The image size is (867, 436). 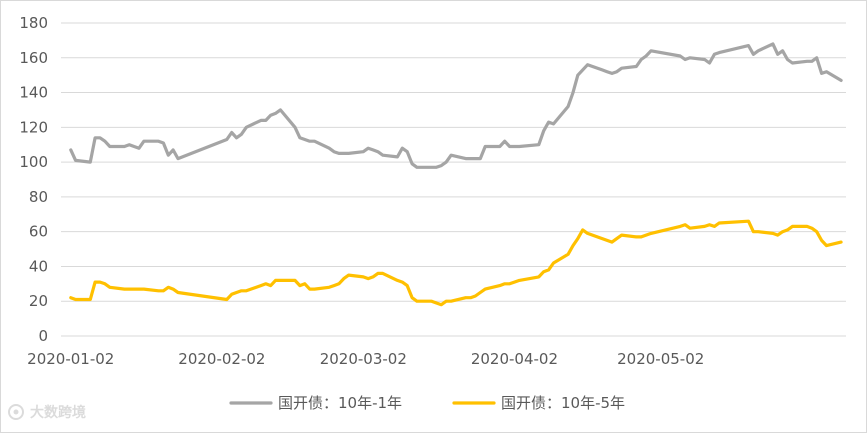 What do you see at coordinates (33, 162) in the screenshot?
I see `y-tick-label: 100` at bounding box center [33, 162].